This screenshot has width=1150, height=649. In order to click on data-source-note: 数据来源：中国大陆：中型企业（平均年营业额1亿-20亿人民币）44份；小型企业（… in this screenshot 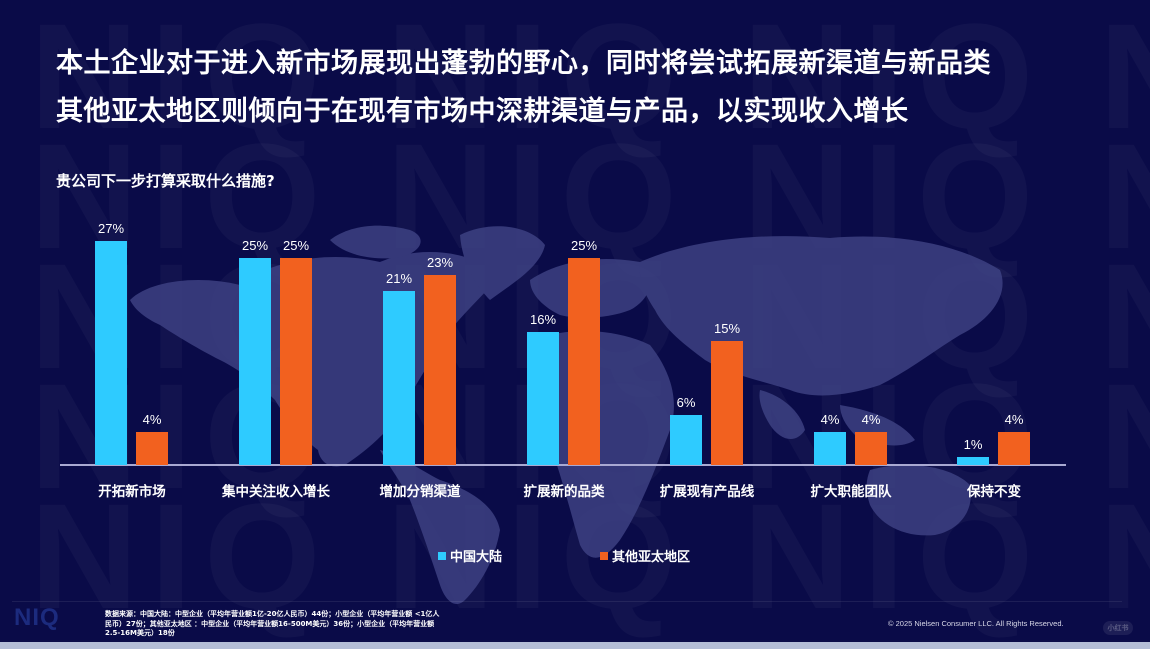, I will do `click(305, 624)`.